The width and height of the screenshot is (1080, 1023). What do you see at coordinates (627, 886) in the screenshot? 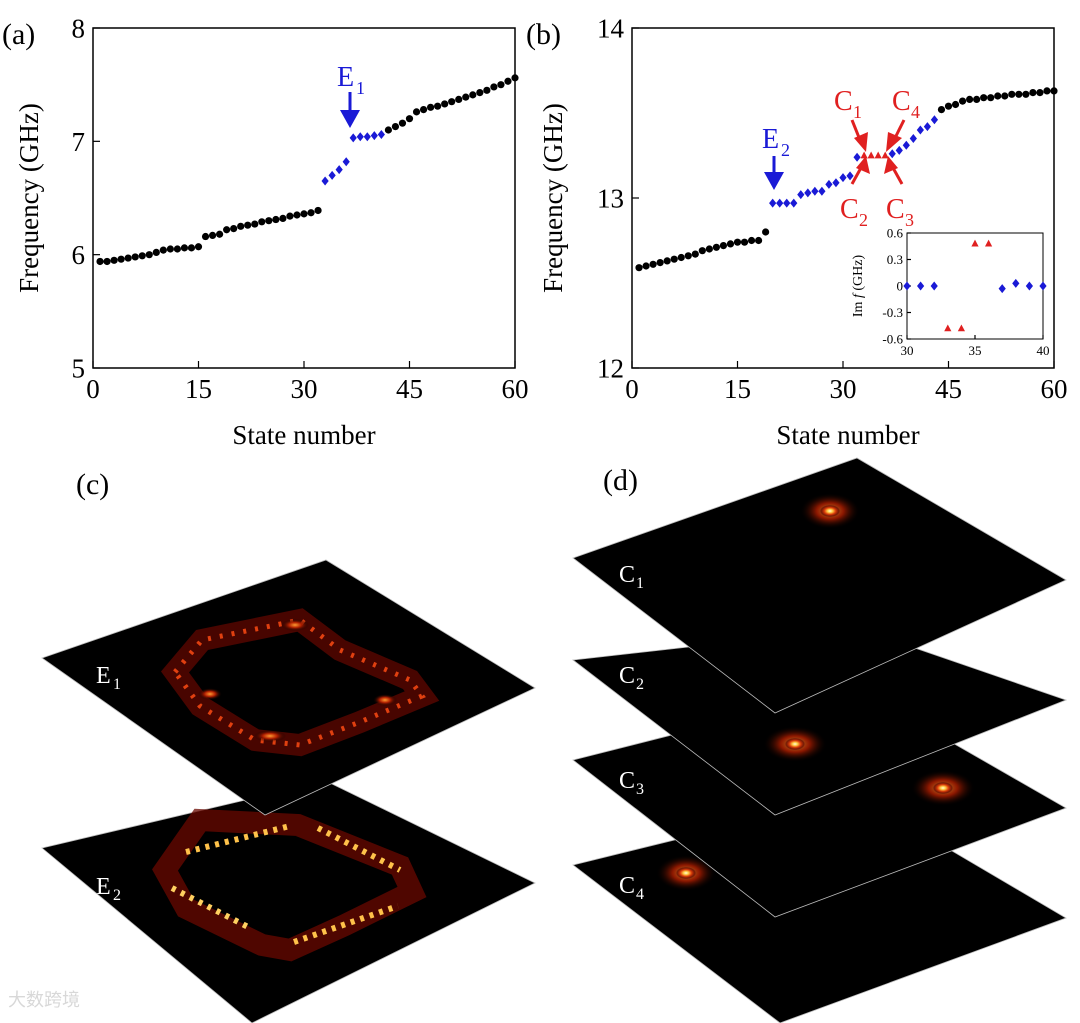
I see `layer-c4-label: C` at bounding box center [627, 886].